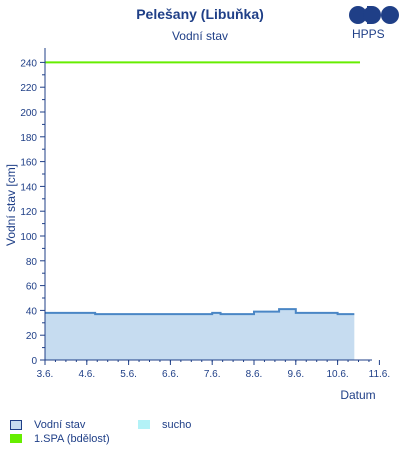 The height and width of the screenshot is (460, 400). Describe the element at coordinates (34, 361) in the screenshot. I see `y-tick-label: 0` at that location.